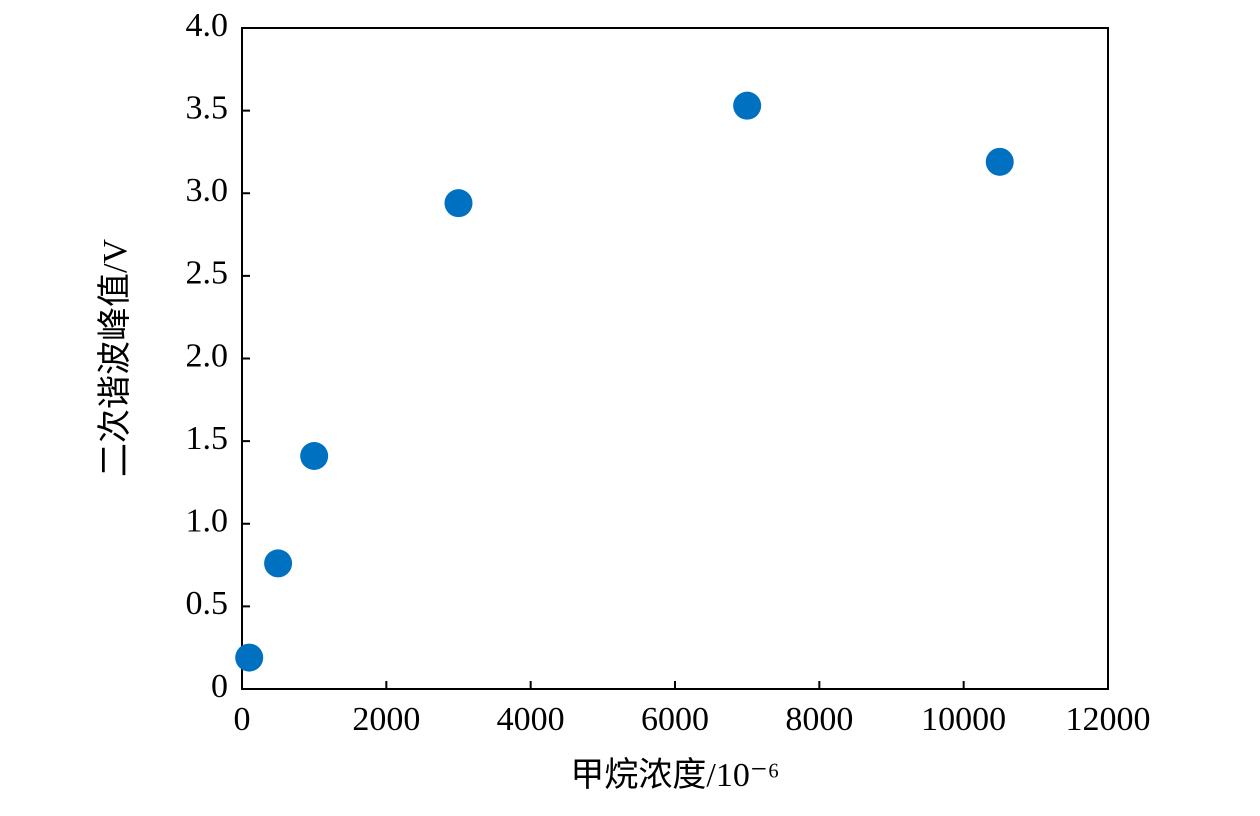  I want to click on x-tick-label: 2000, so click(386, 719).